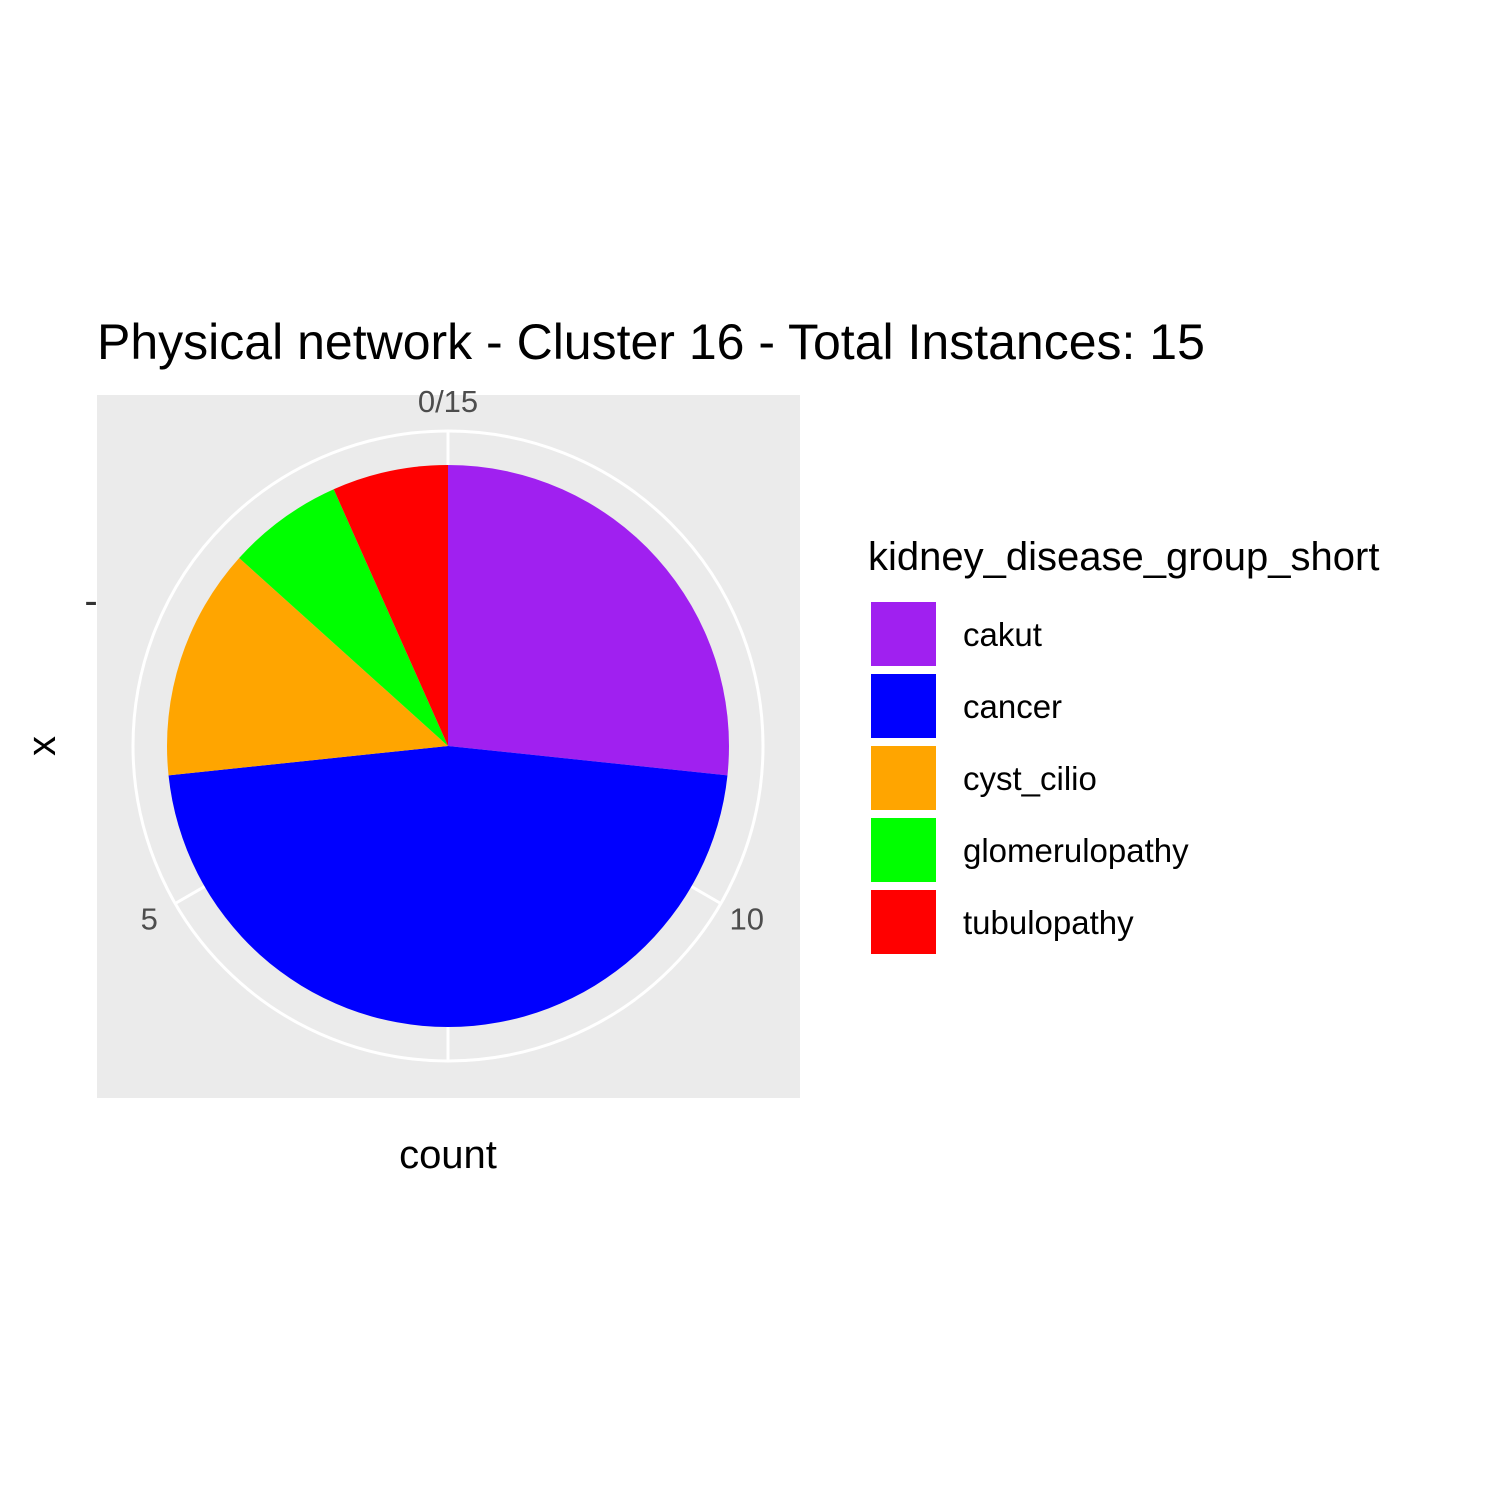 This screenshot has height=1500, width=1500. I want to click on pie-slice-cyst-cilio, so click(307, 666).